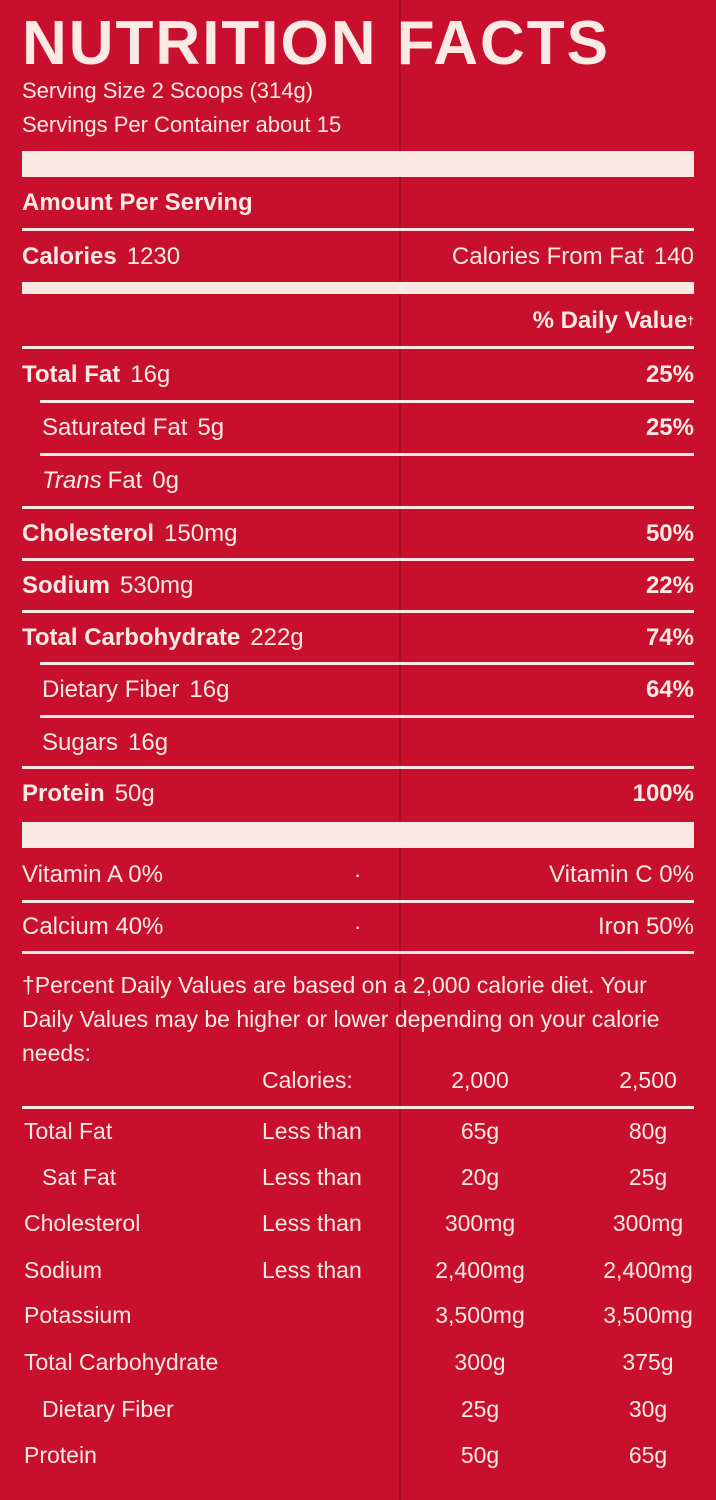 The width and height of the screenshot is (716, 1500). What do you see at coordinates (669, 585) in the screenshot?
I see `nutrient-daily-value: 22%` at bounding box center [669, 585].